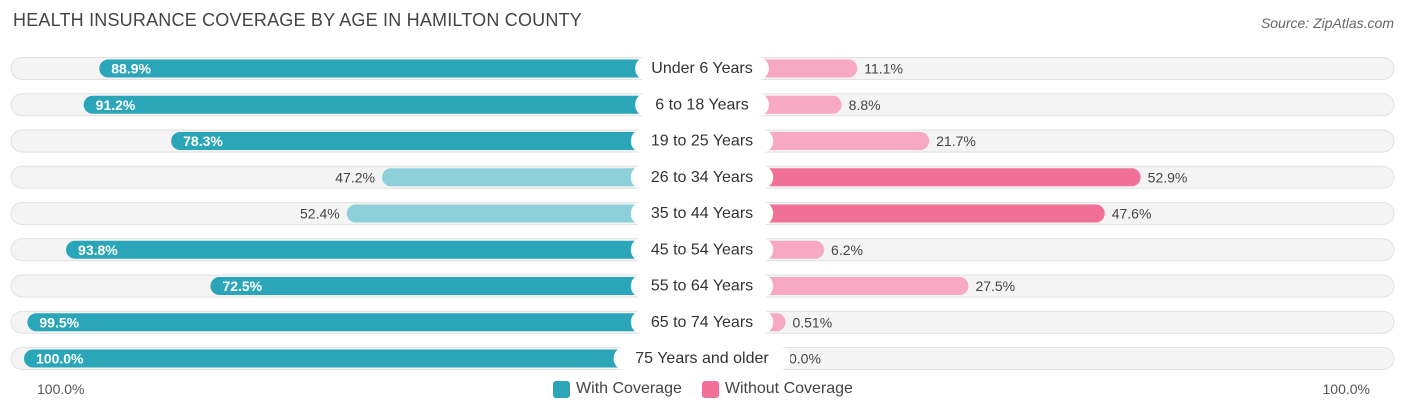  Describe the element at coordinates (1168, 177) in the screenshot. I see `without-coverage-value: 52.9%` at that location.